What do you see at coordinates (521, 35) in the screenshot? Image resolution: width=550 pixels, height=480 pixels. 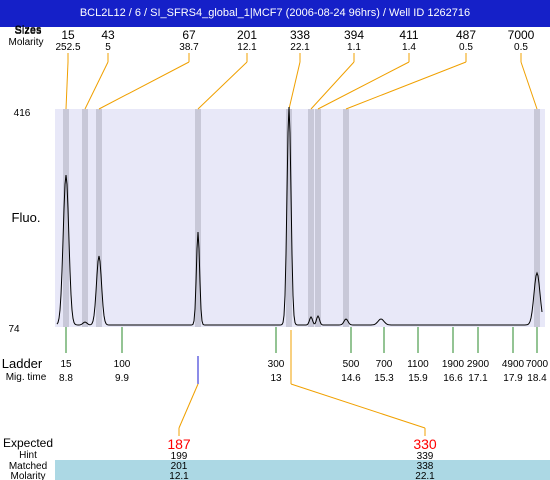 I see `peak-size-label: 7000` at bounding box center [521, 35].